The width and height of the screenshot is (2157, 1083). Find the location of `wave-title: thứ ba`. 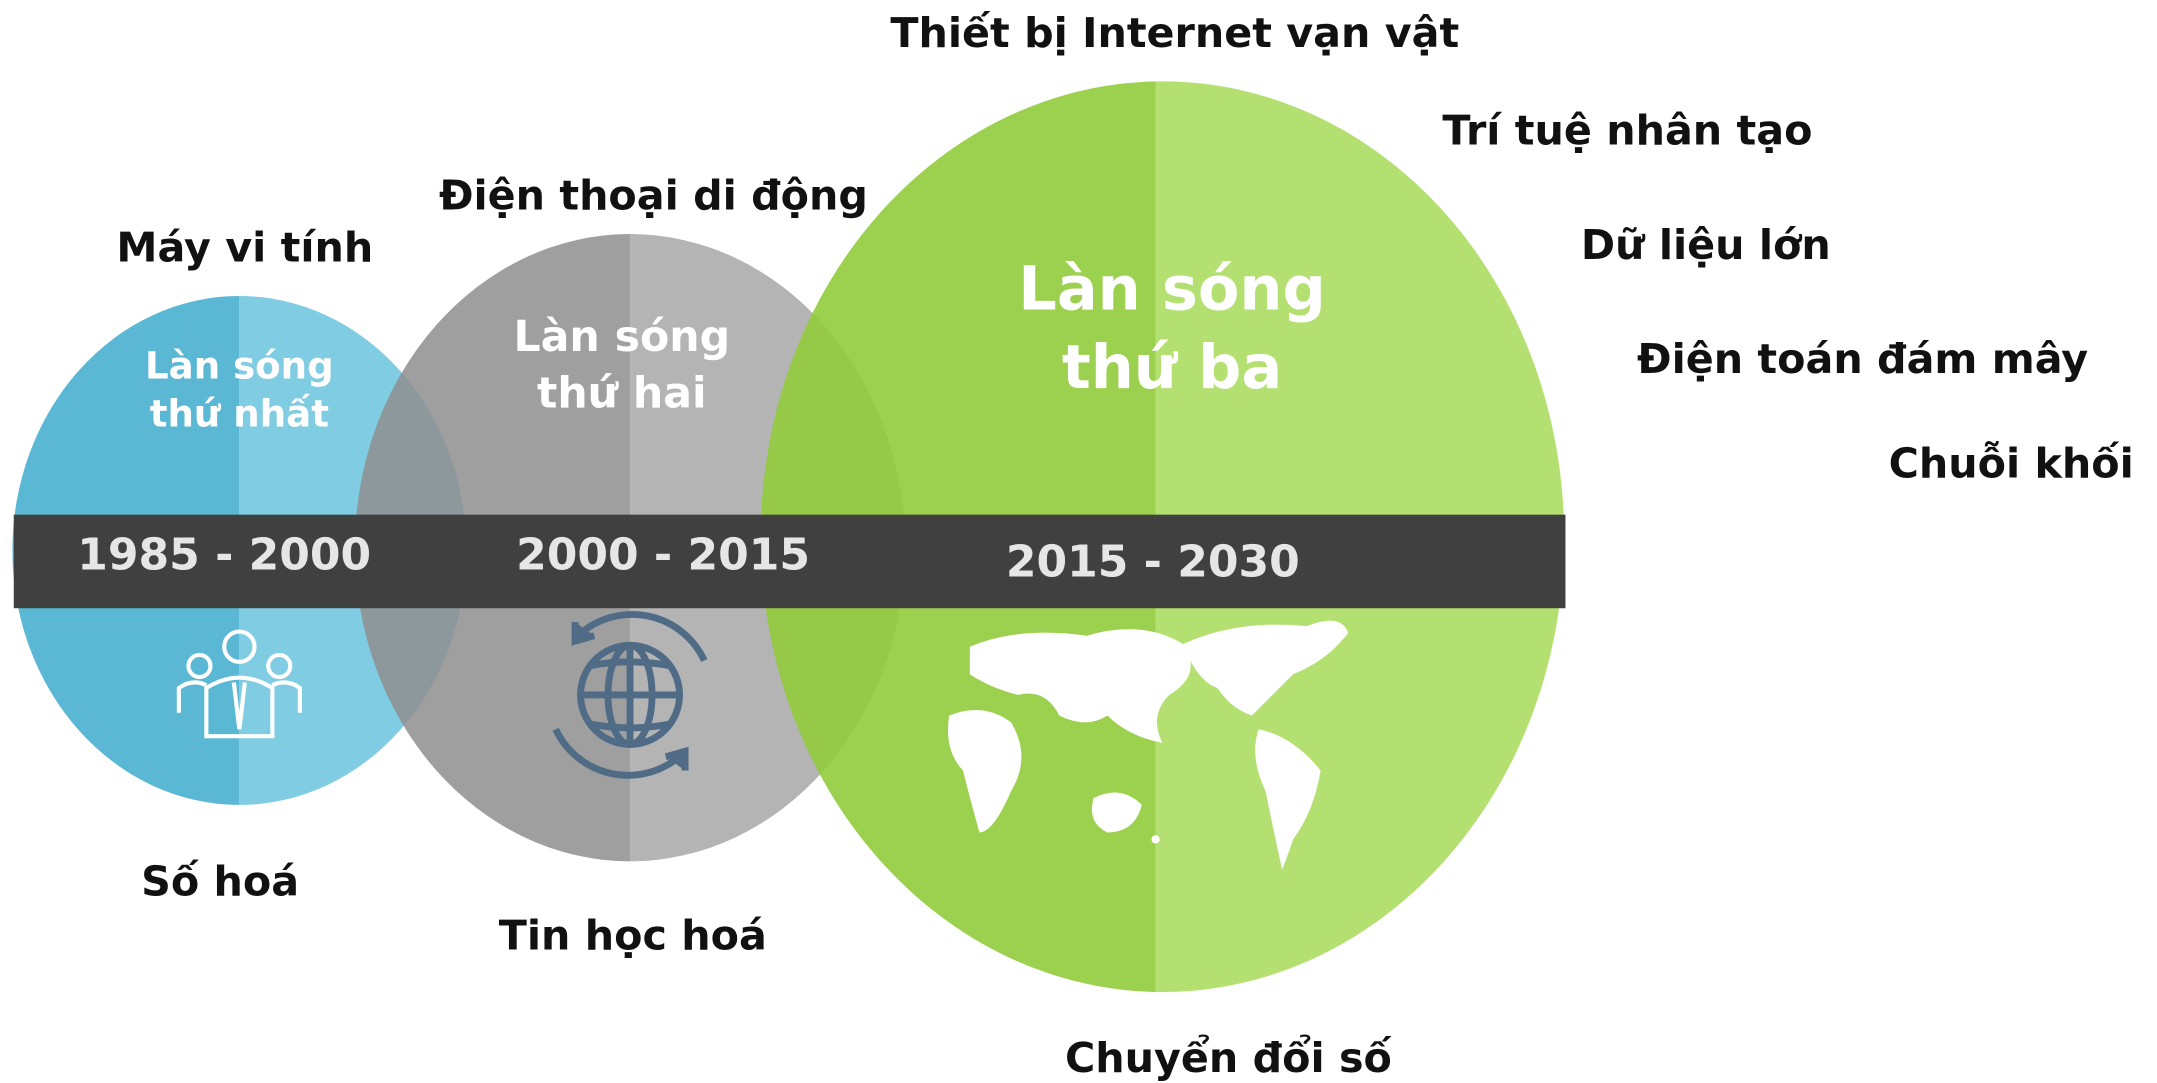

wave-title: thứ ba is located at coordinates (1172, 368).